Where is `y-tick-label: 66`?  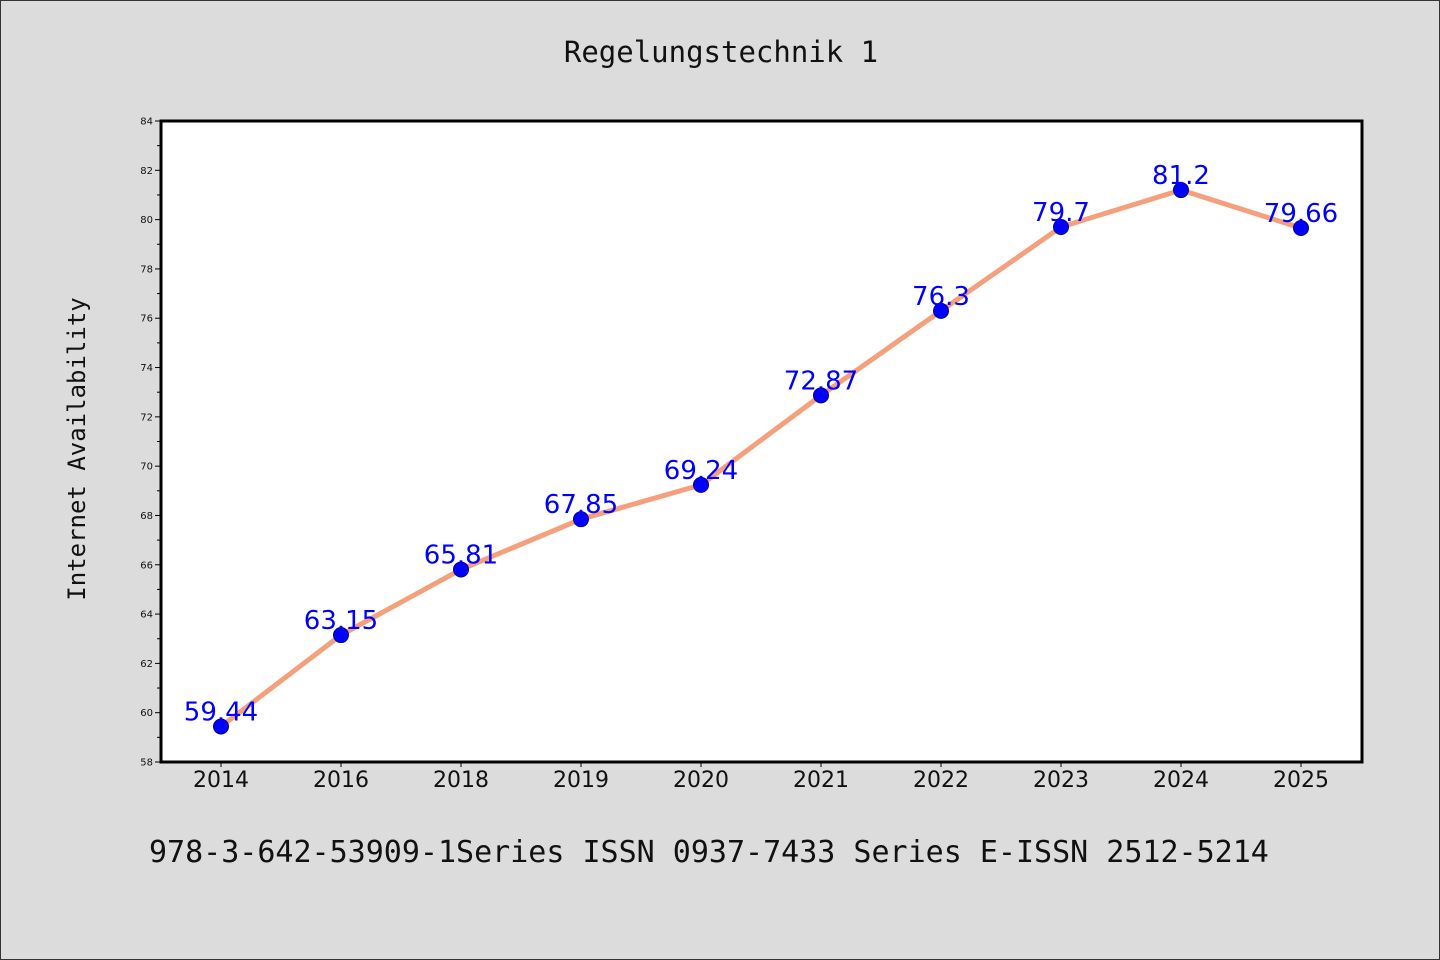
y-tick-label: 66 is located at coordinates (146, 565).